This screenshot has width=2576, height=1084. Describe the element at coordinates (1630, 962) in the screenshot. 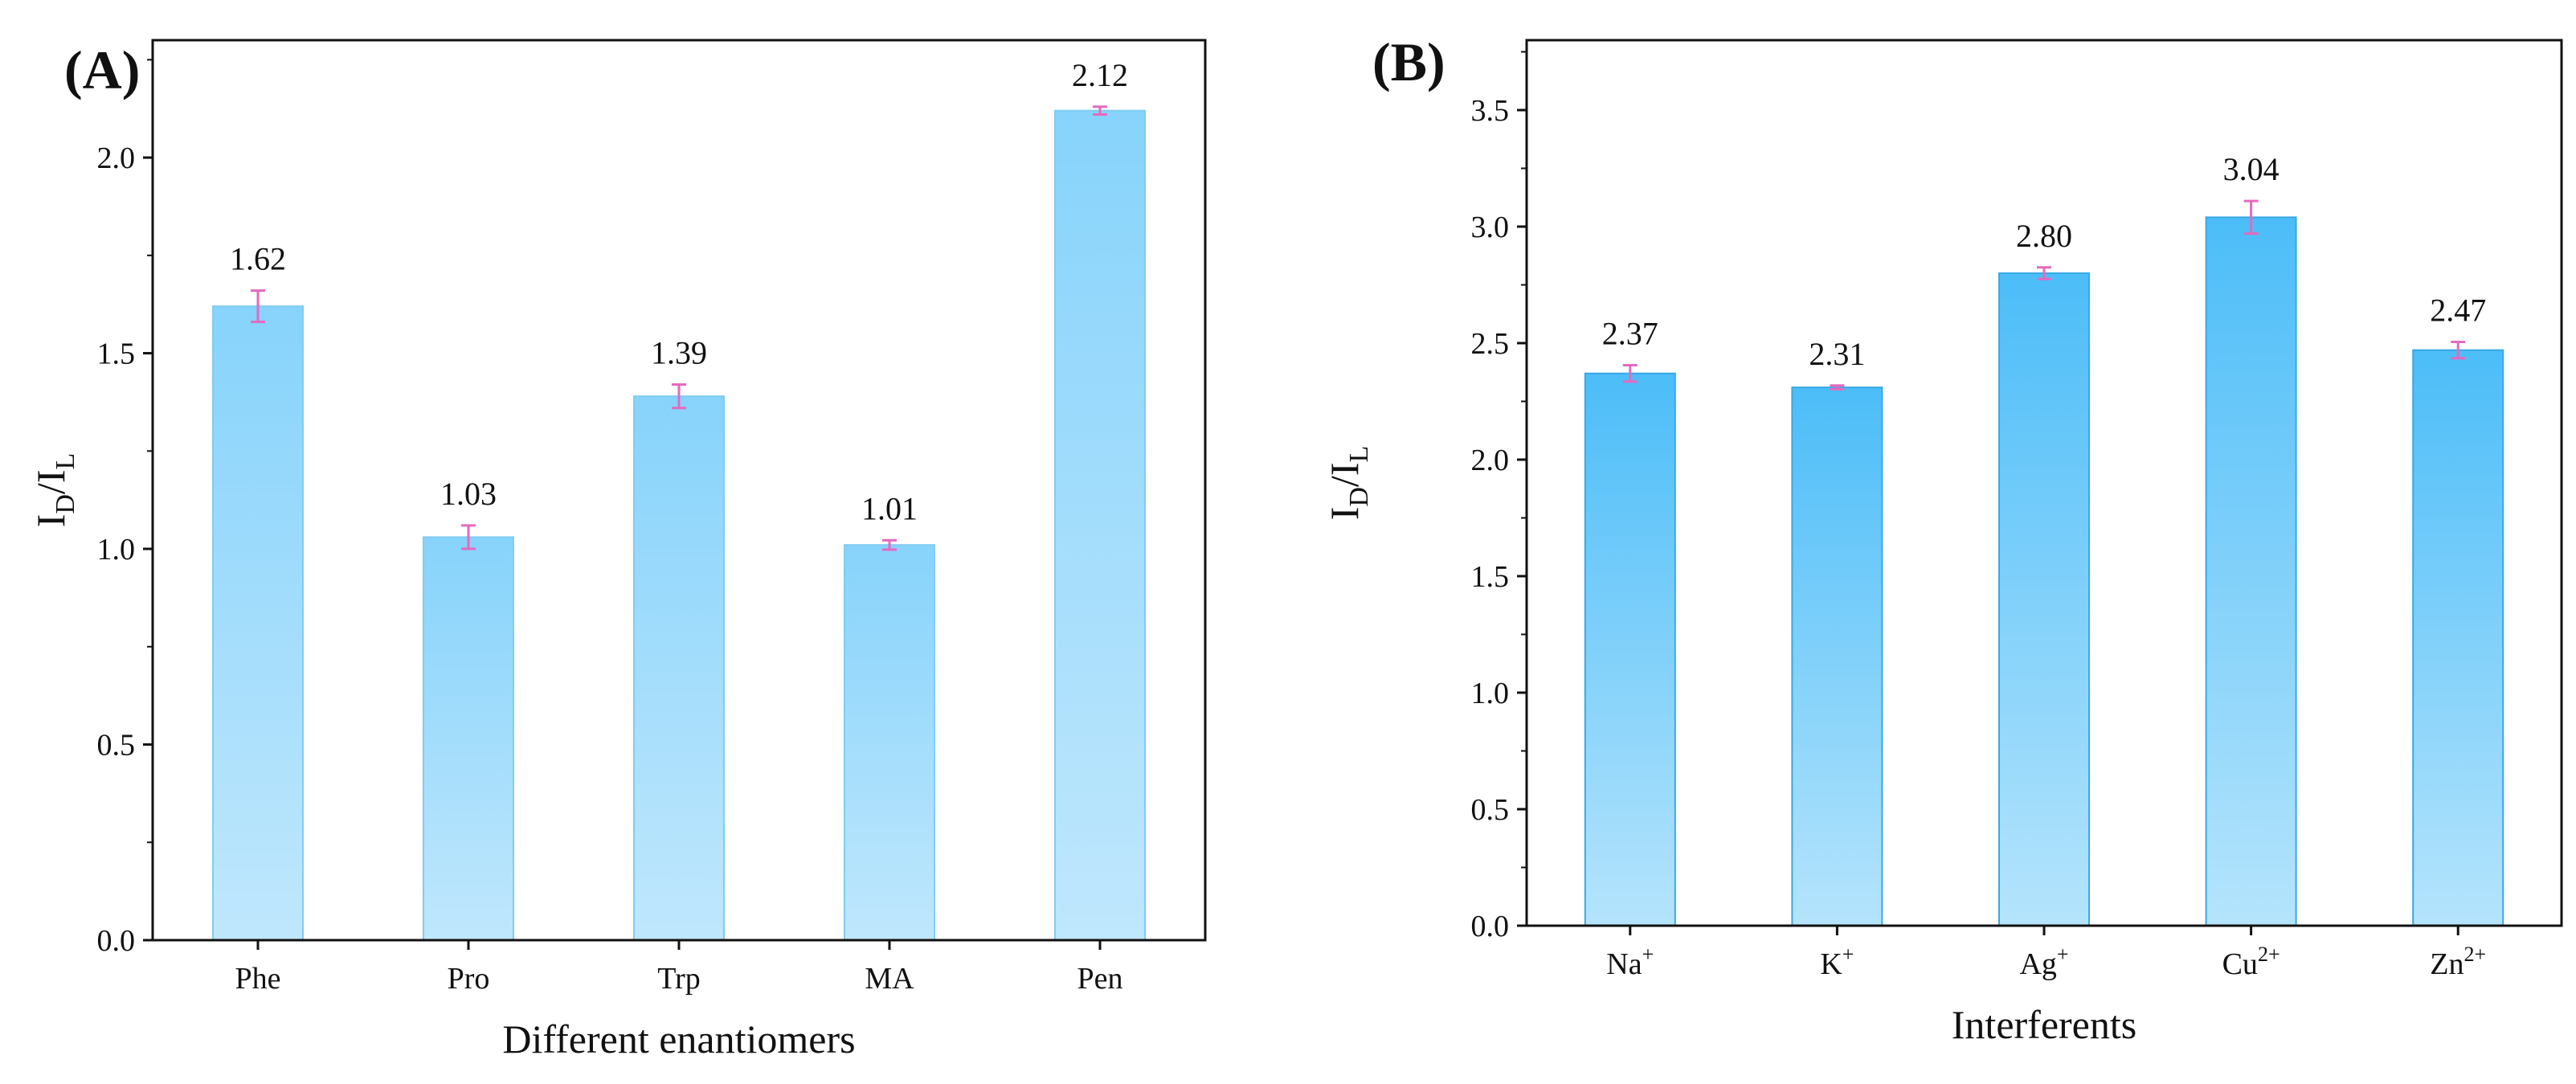

I see `x-tick-label-b-0: Na+` at that location.